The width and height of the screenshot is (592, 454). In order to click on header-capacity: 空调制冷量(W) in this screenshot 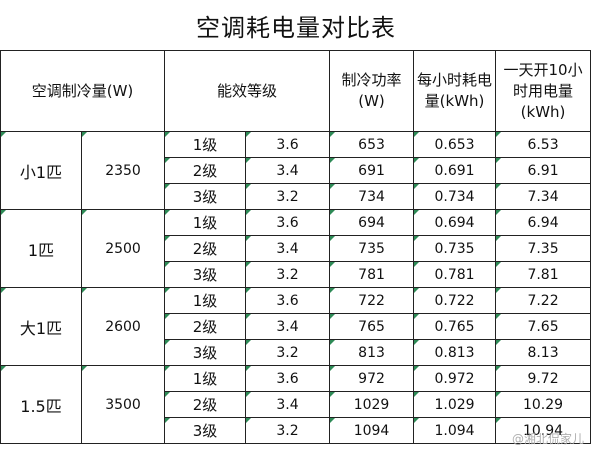, I will do `click(83, 91)`.